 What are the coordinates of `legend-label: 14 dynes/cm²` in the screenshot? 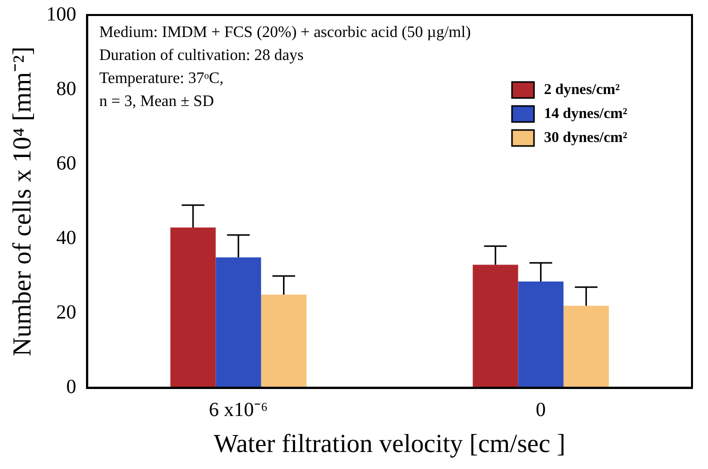 It's located at (586, 114).